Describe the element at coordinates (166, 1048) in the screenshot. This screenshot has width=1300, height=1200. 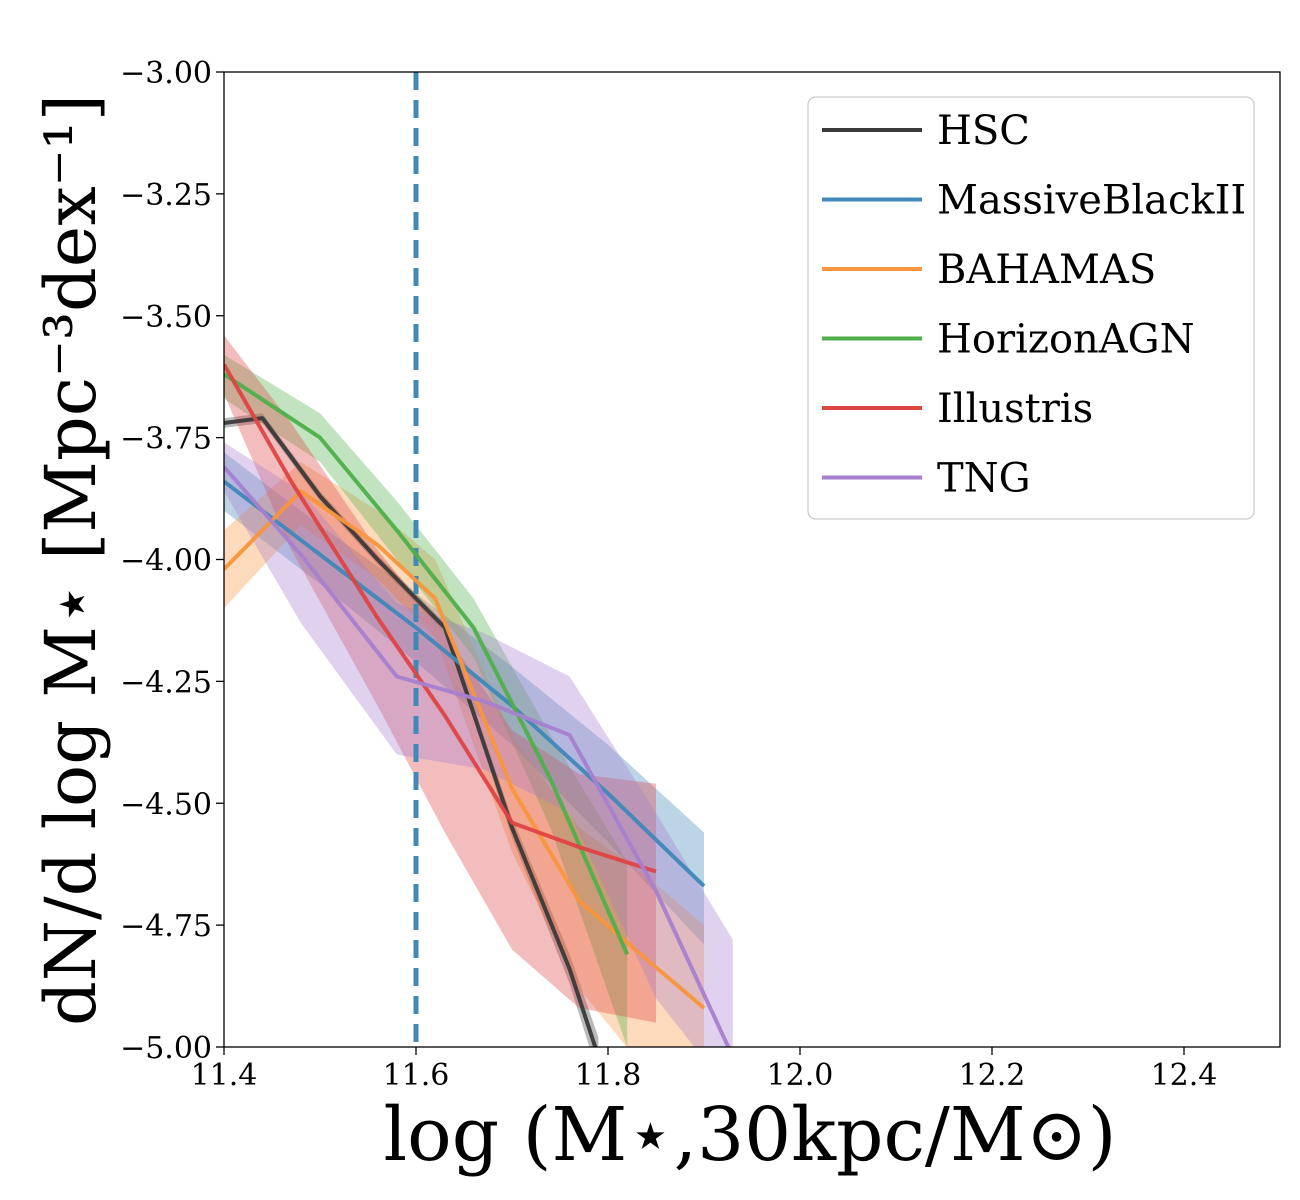
I see `y-tick-label: −5.00` at that location.